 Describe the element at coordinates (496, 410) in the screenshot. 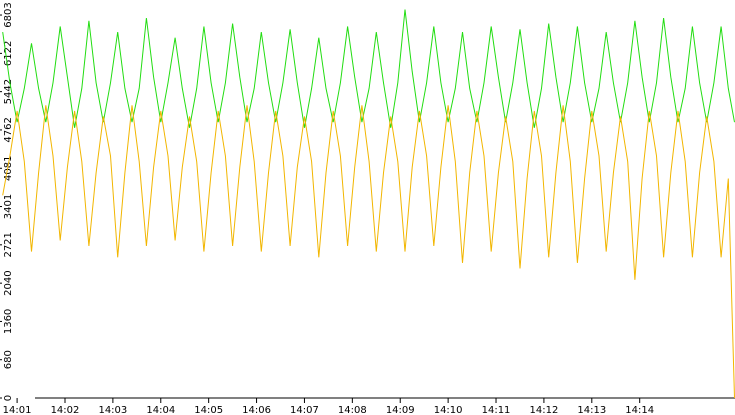

I see `x-tick-label: 14:11` at that location.